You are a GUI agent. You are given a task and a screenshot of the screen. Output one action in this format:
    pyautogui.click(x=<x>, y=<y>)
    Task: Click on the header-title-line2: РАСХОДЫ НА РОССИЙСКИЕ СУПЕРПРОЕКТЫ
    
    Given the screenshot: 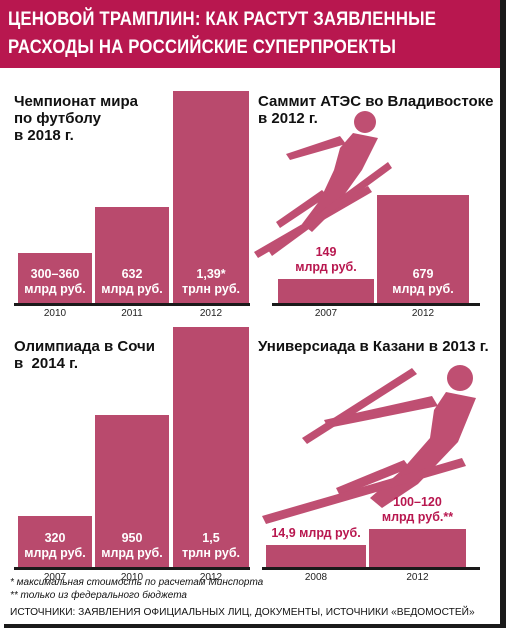 What is the action you would take?
    pyautogui.click(x=202, y=47)
    